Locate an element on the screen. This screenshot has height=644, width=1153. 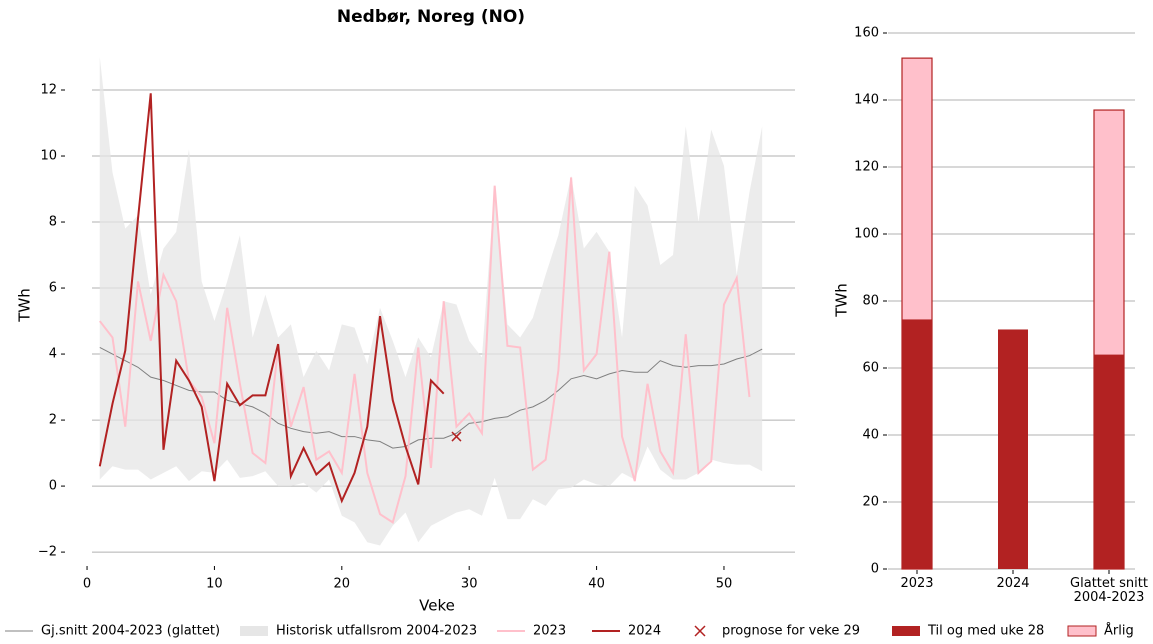
chart-title: Nedbør, Noreg (NO) is located at coordinates (431, 17).